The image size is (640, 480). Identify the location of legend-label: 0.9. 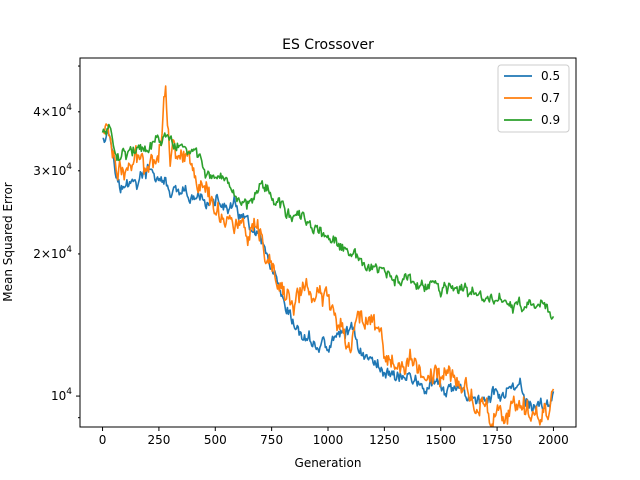
(550, 120).